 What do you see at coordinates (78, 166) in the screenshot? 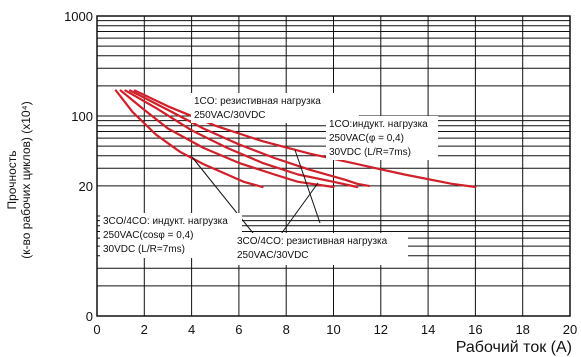
I see `y-tick-labels: 0 20 100 1000` at bounding box center [78, 166].